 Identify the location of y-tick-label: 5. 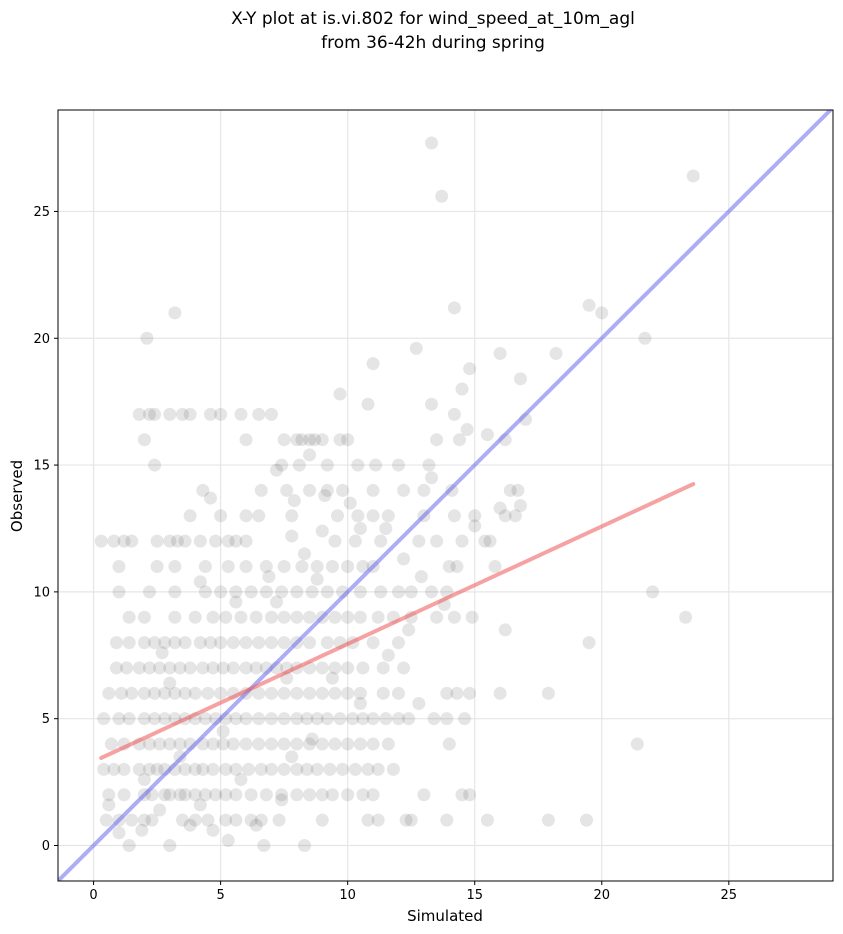
(46, 719).